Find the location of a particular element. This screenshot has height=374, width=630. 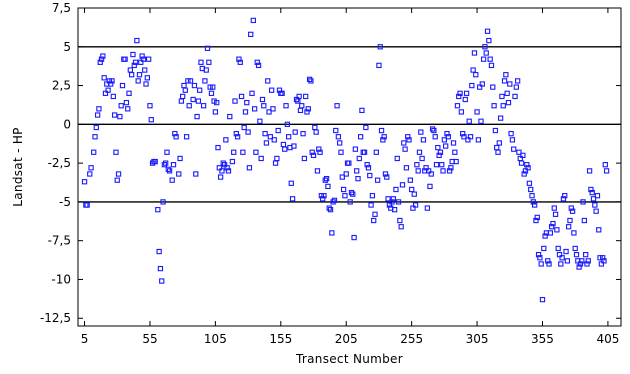

x-tick-label: 55 is located at coordinates (149, 339).